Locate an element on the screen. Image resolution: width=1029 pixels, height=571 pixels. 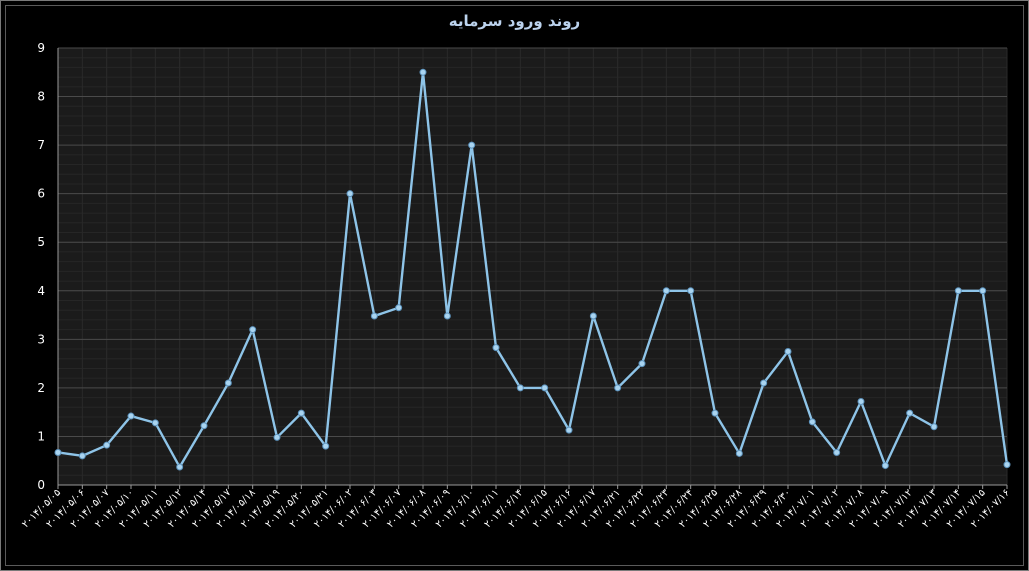
y-tick-label: 7 is located at coordinates (41, 145).